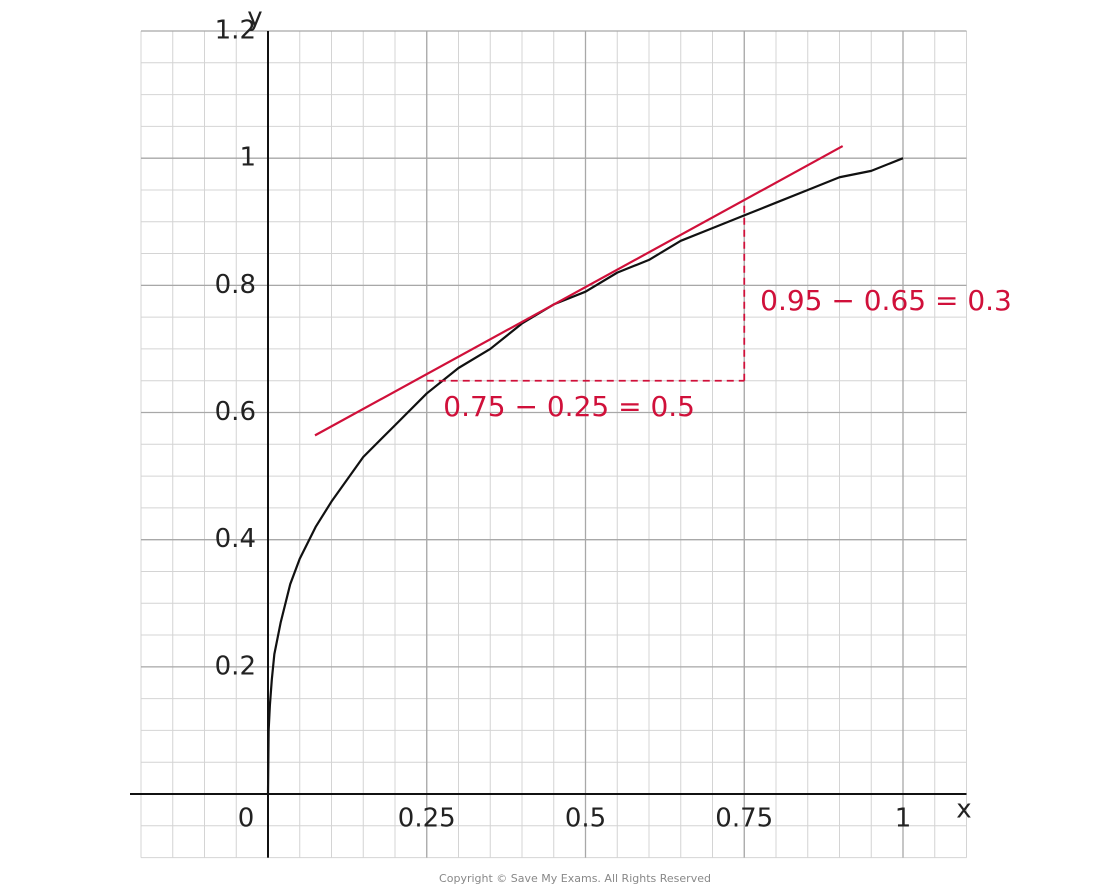 This screenshot has height=891, width=1100. I want to click on x-axis-label: x, so click(963, 810).